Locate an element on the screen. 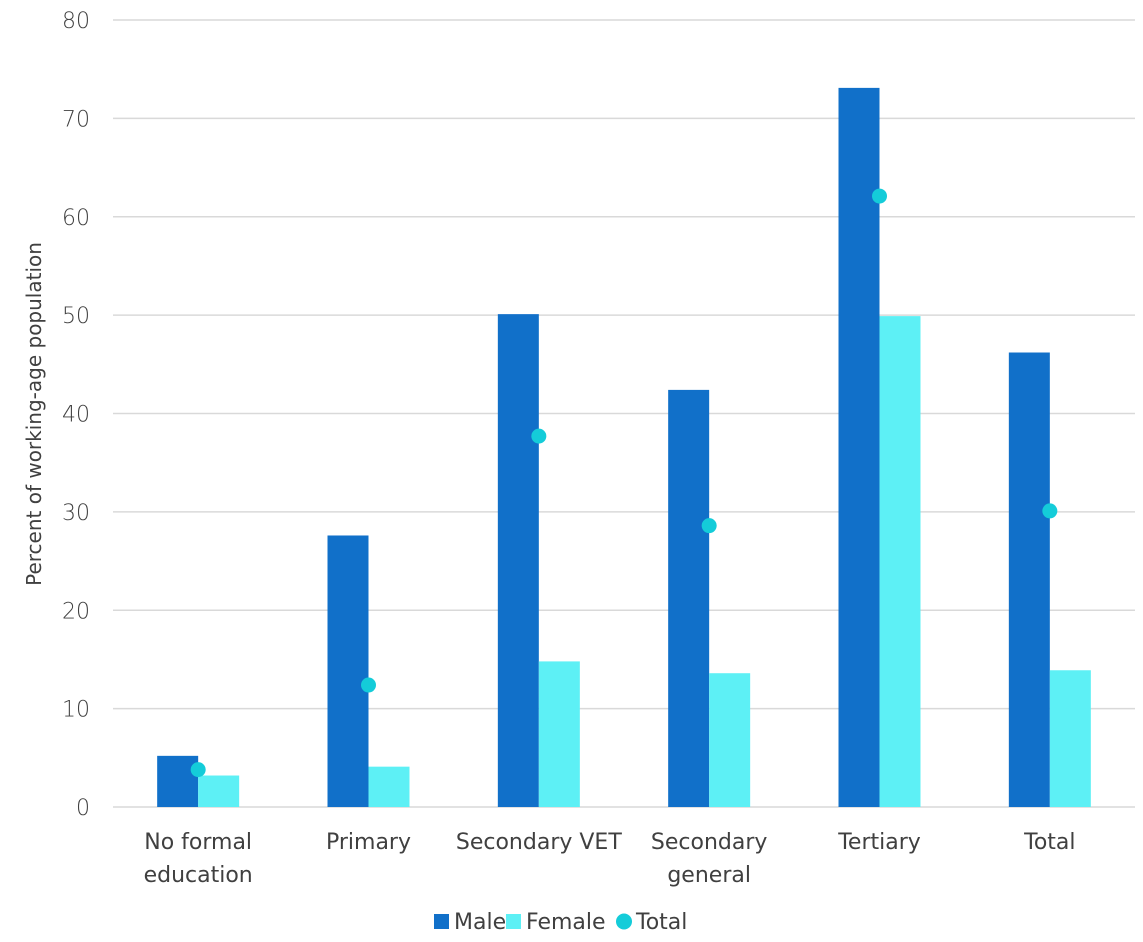 The width and height of the screenshot is (1143, 942). y-tick-label: 10 is located at coordinates (76, 710).